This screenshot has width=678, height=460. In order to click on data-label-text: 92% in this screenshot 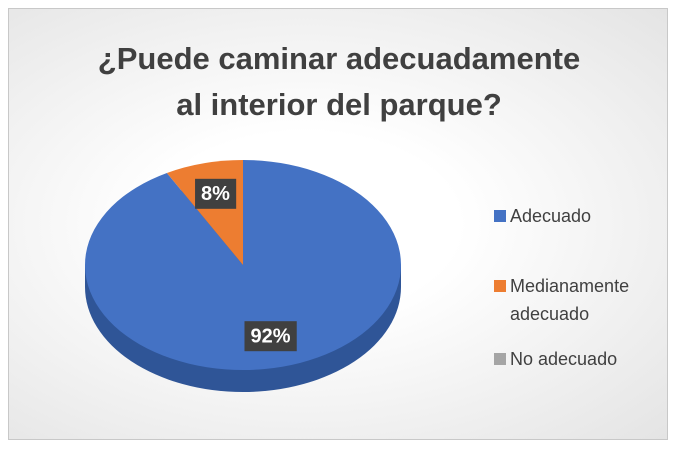, I will do `click(270, 336)`.